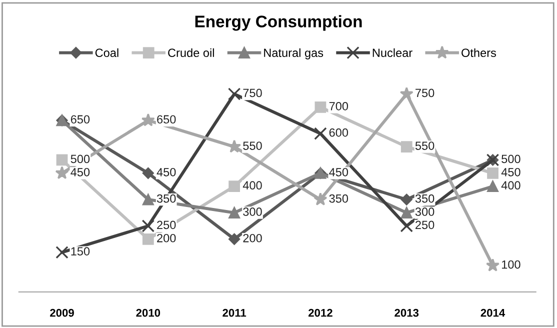  Describe the element at coordinates (392, 53) in the screenshot. I see `legend-label: Nuclear` at that location.